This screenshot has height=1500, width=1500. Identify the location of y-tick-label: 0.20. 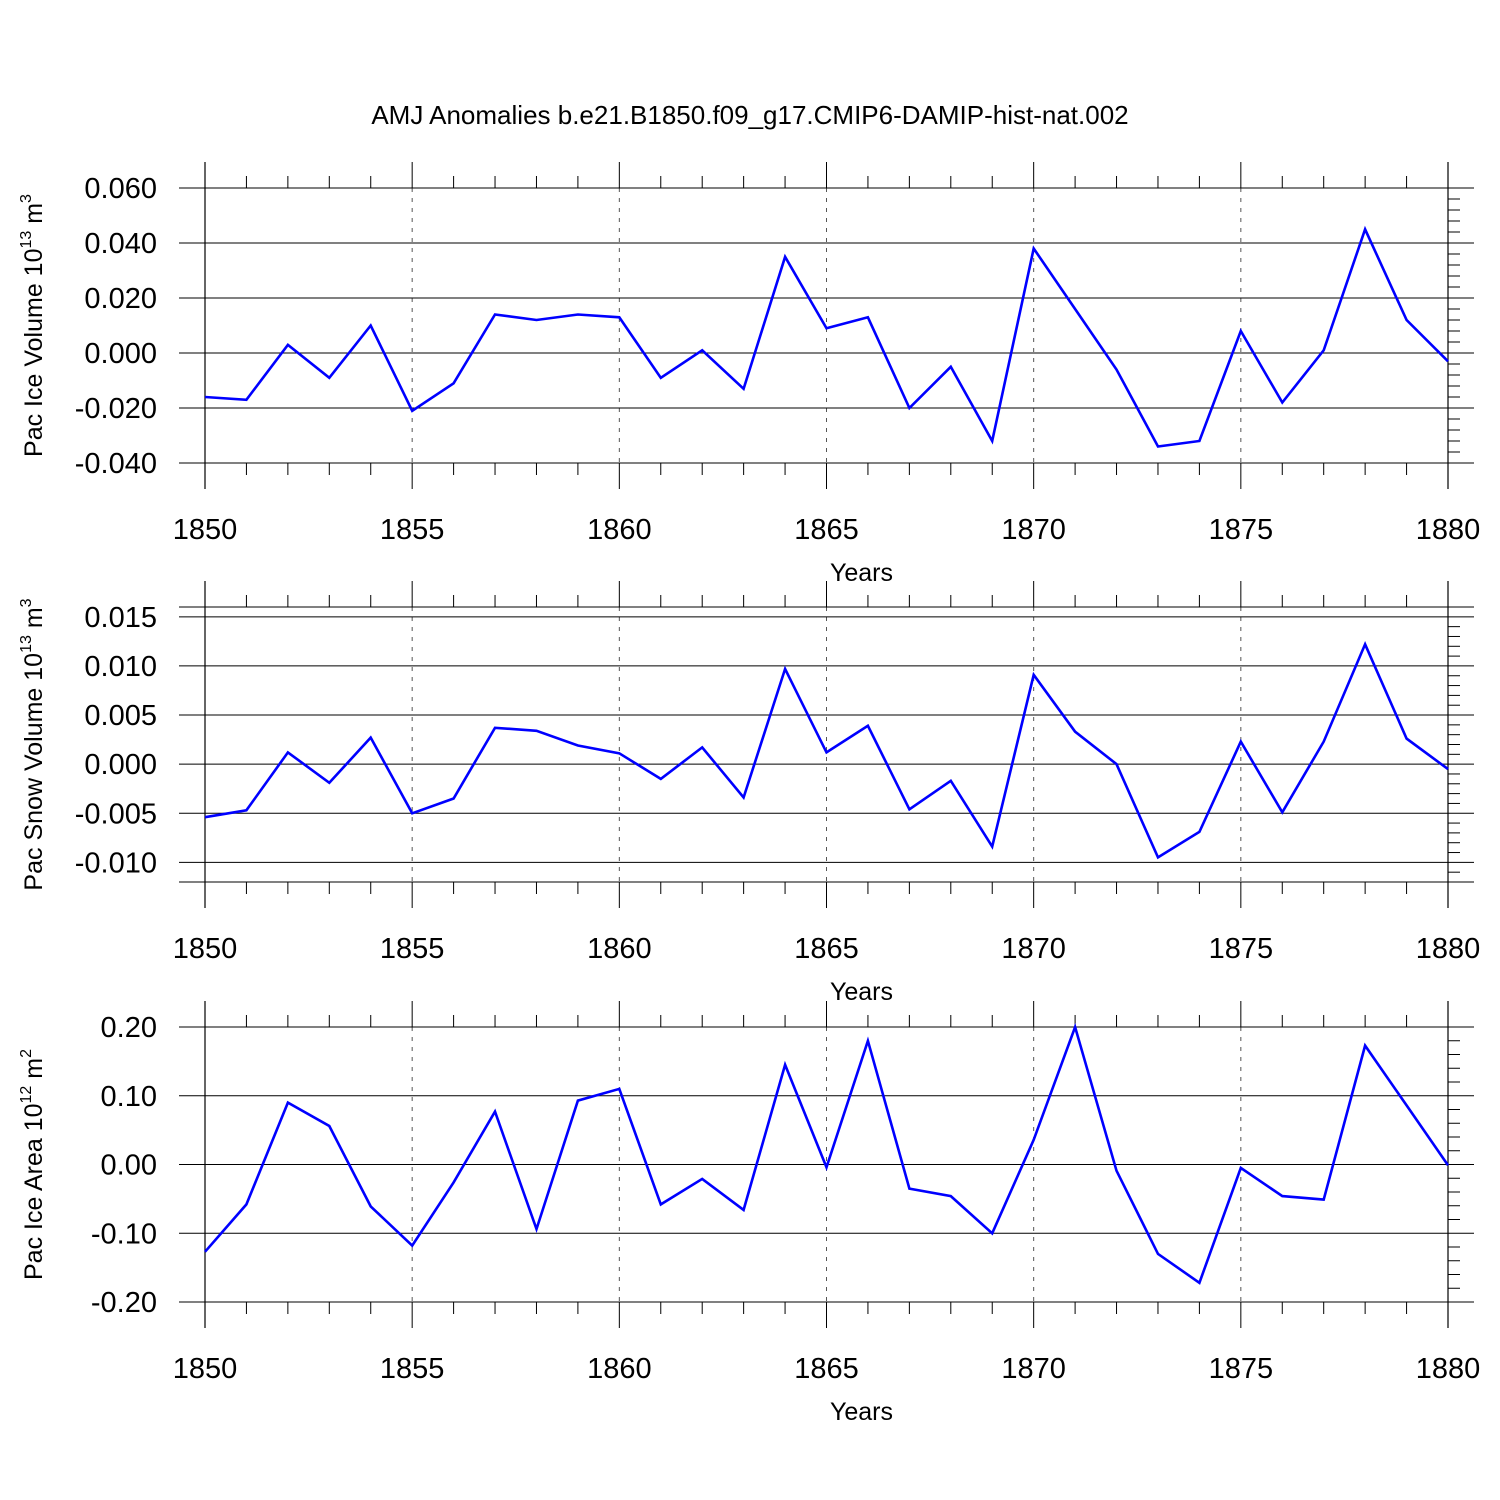
(129, 1028).